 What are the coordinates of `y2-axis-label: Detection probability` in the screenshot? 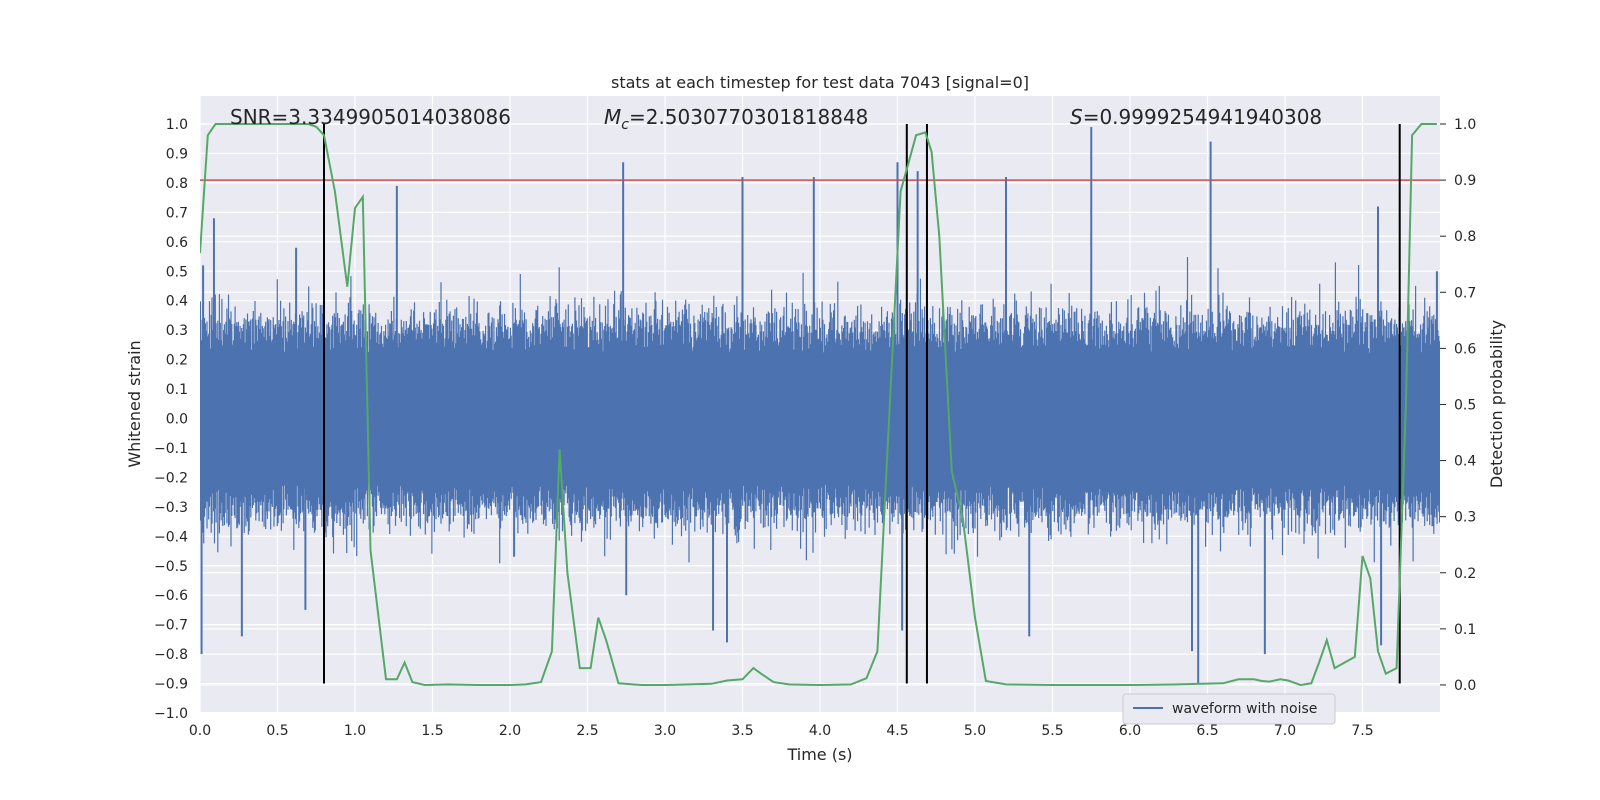 It's located at (1496, 404).